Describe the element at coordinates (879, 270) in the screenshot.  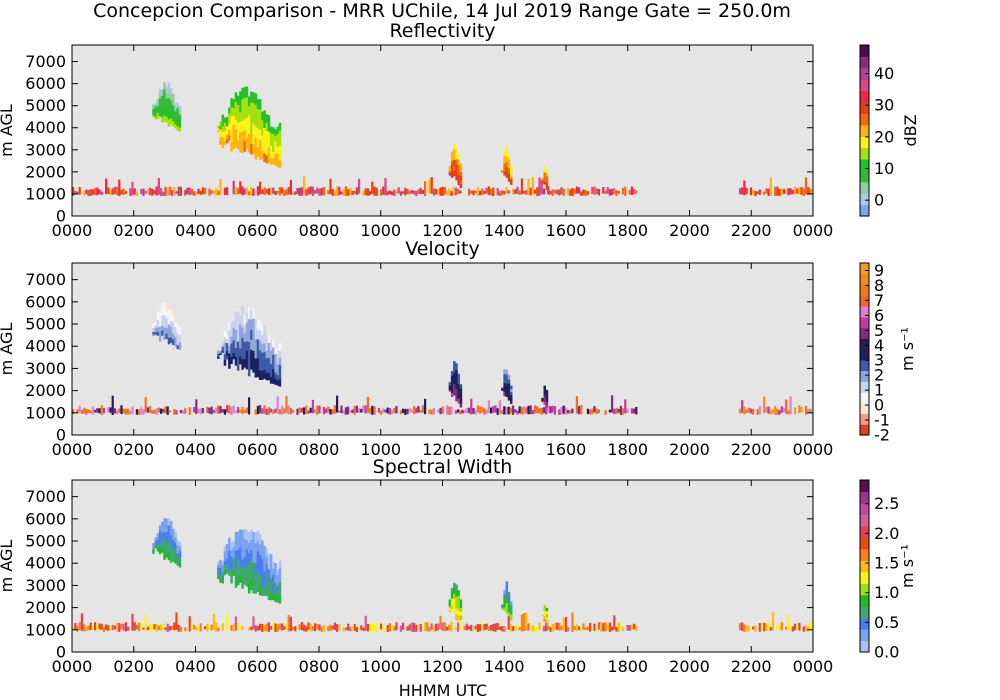
I see `colorbar-tick-label: 9` at that location.